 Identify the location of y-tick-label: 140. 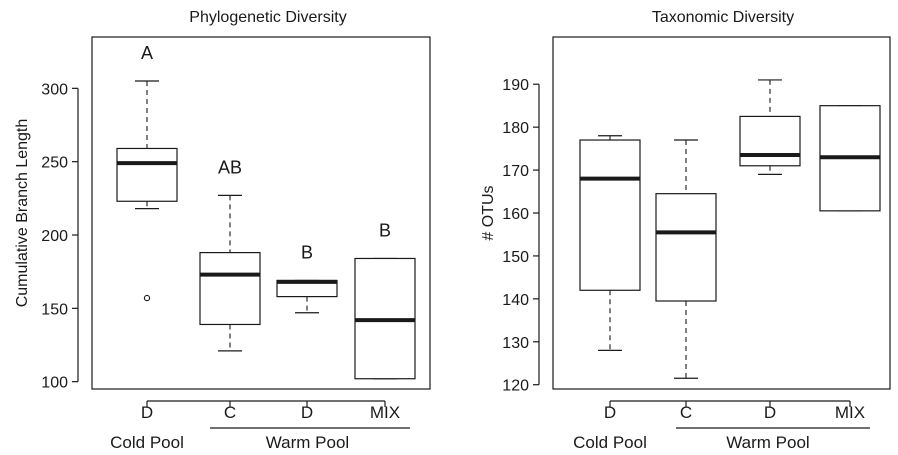
(515, 300).